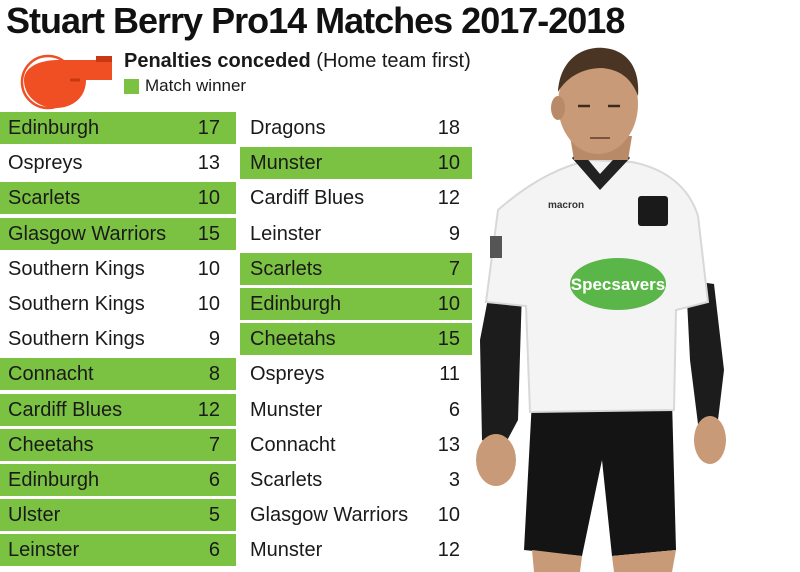  I want to click on away-team-name: Glasgow Warriors, so click(329, 515).